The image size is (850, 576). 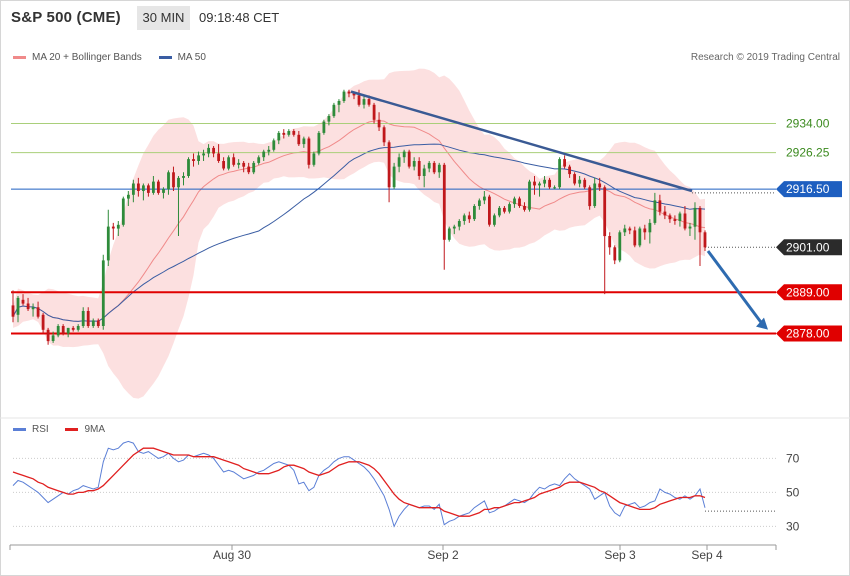 I want to click on price-legend: MA 20 + Bollinger Bands MA 50, so click(x=116, y=57).